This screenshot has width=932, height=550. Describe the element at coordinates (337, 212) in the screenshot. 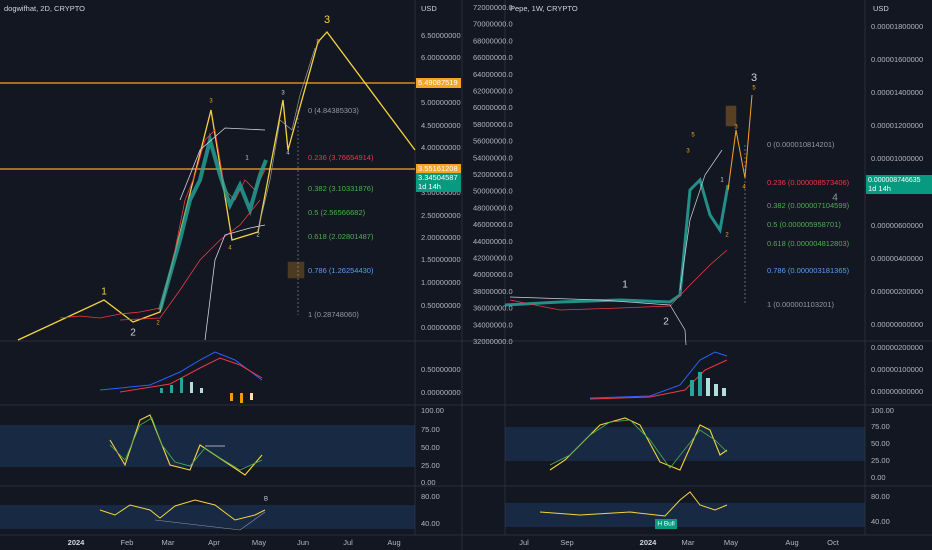

I see `fib-label: 0.5 (2.56566682)` at that location.